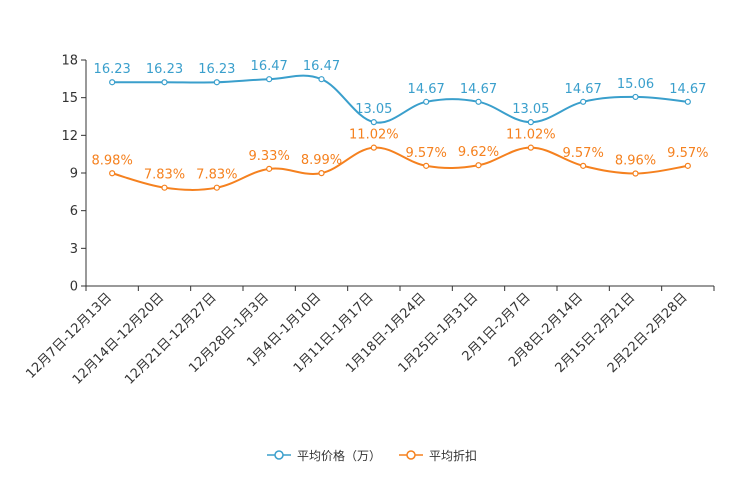 Image resolution: width=744 pixels, height=496 pixels. Describe the element at coordinates (69, 98) in the screenshot. I see `y-tick-label: 15` at that location.